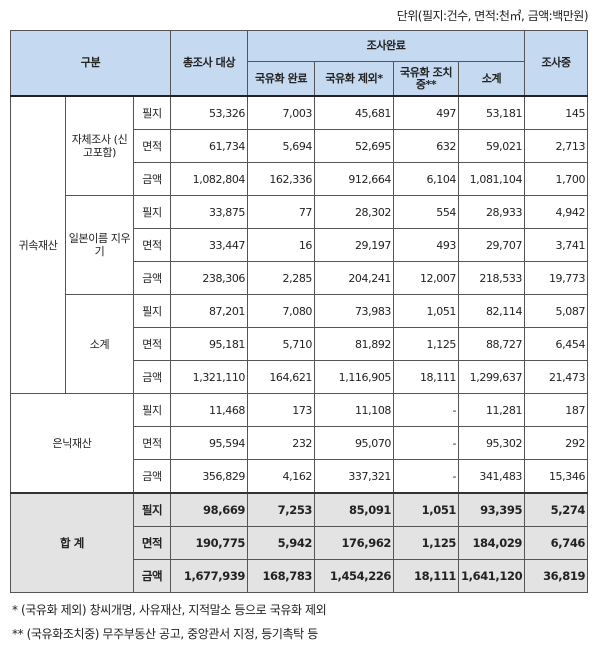  Describe the element at coordinates (556, 245) in the screenshot. I see `value-cell: 3,741` at that location.